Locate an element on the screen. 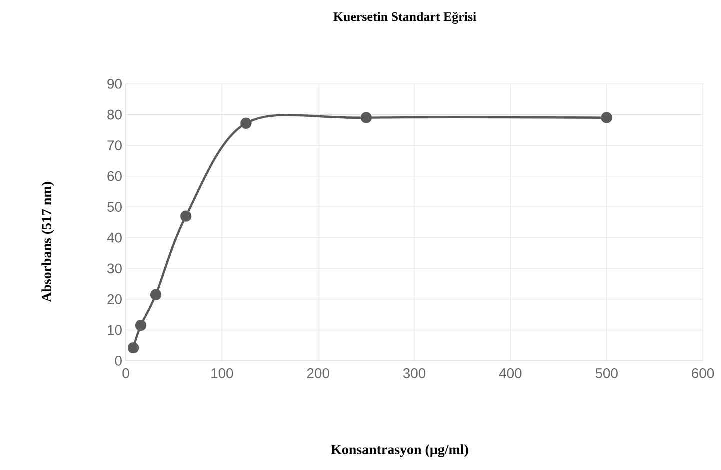  y-tick-label: 60 is located at coordinates (115, 176).